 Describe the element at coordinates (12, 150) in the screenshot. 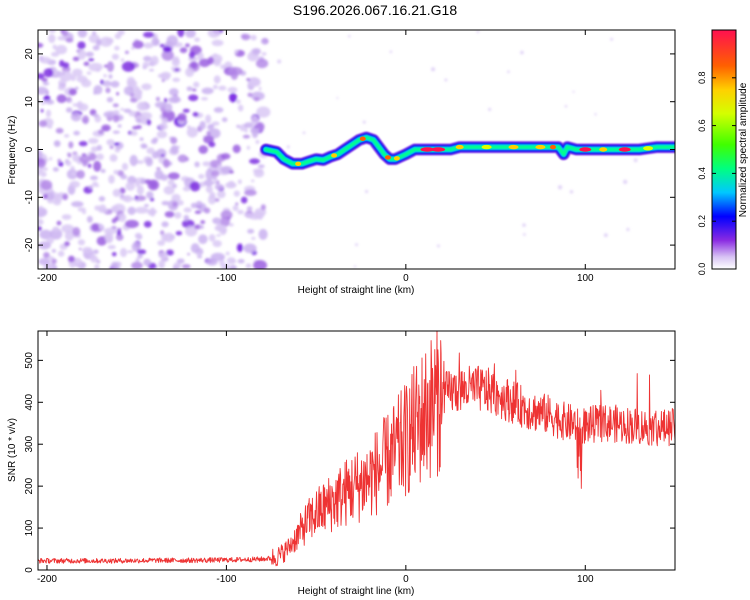

I see `spectrogram-y-label: Frequency (Hz)` at that location.